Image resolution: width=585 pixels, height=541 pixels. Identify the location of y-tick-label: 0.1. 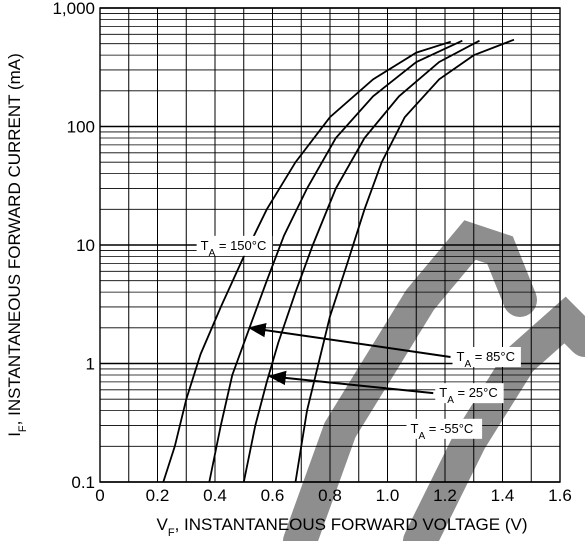
(83, 482).